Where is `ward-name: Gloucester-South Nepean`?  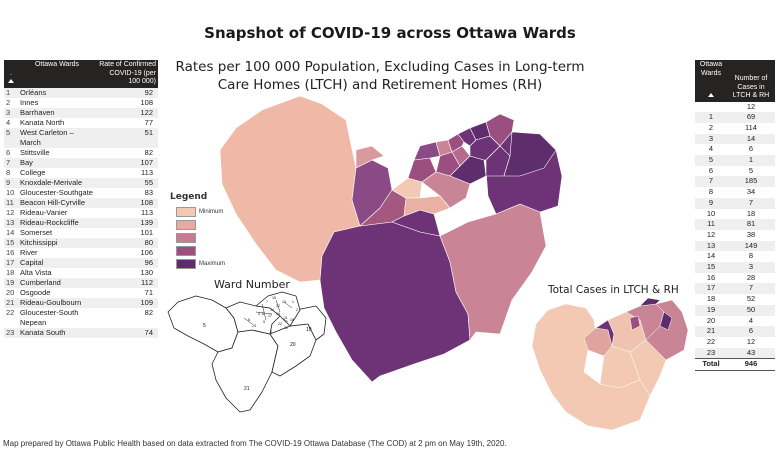 ward-name: Gloucester-South Nepean is located at coordinates (49, 317).